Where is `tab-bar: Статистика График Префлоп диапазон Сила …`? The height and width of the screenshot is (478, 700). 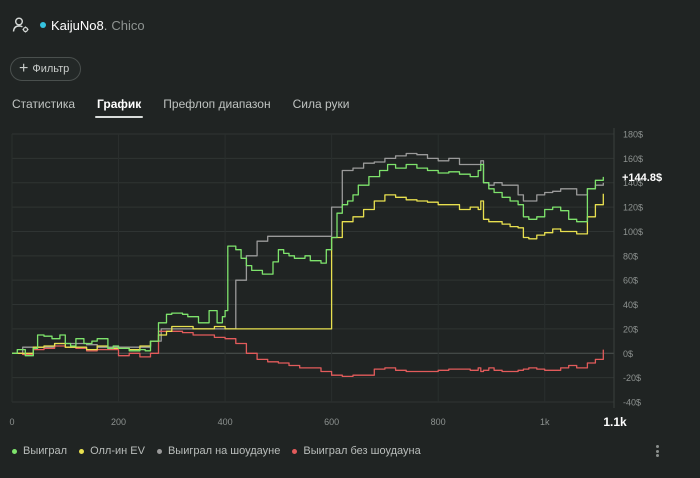
tab-bar: Статистика График Префлоп диапазон Сила … is located at coordinates (191, 107).